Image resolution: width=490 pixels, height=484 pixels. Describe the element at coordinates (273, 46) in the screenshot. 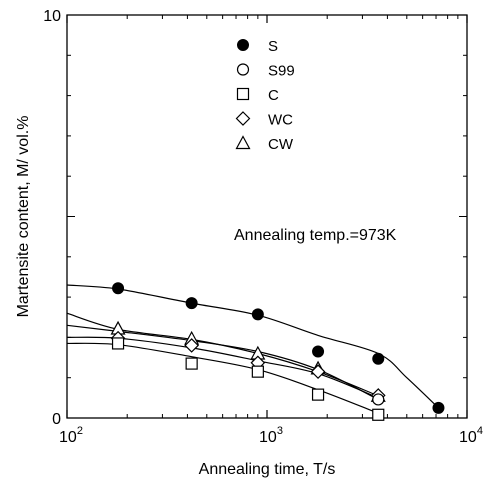

I see `legend-label-s: S` at that location.